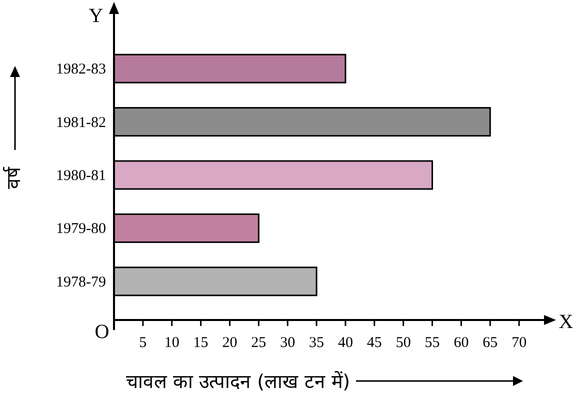  What do you see at coordinates (566, 322) in the screenshot?
I see `text: X` at bounding box center [566, 322].